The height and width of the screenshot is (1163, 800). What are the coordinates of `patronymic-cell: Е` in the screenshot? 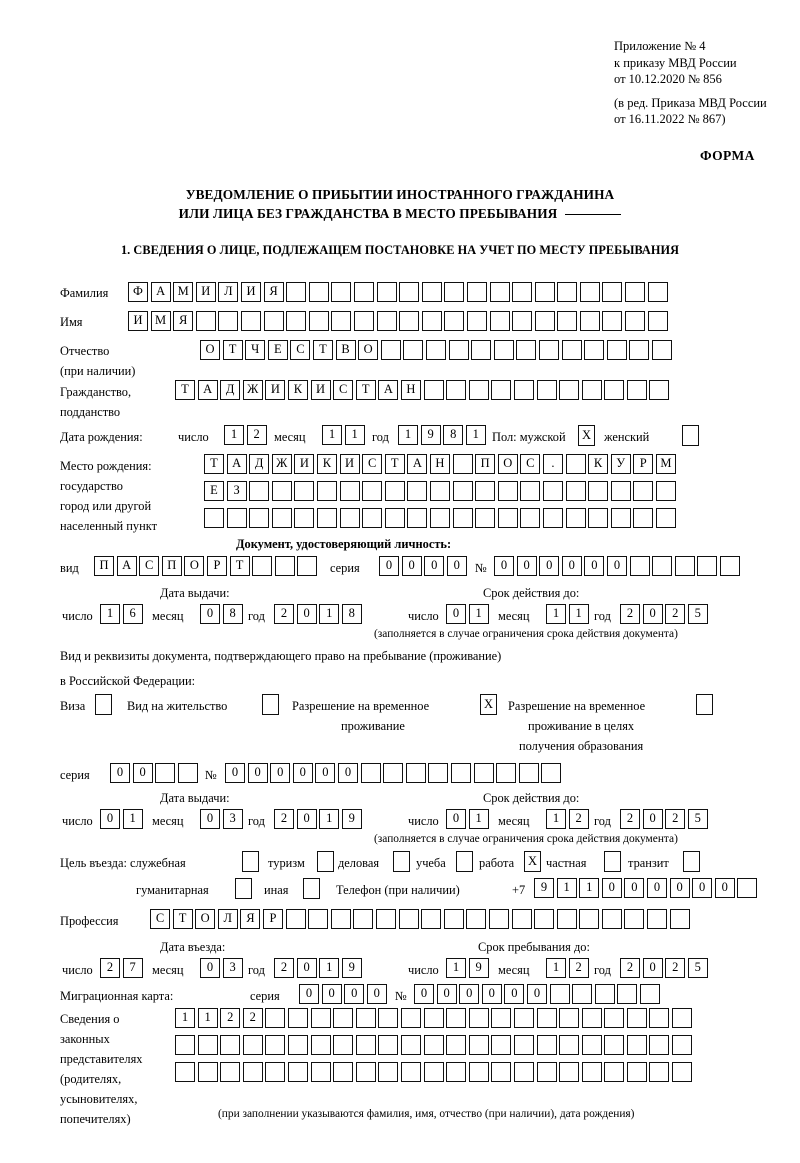 It's located at (277, 350).